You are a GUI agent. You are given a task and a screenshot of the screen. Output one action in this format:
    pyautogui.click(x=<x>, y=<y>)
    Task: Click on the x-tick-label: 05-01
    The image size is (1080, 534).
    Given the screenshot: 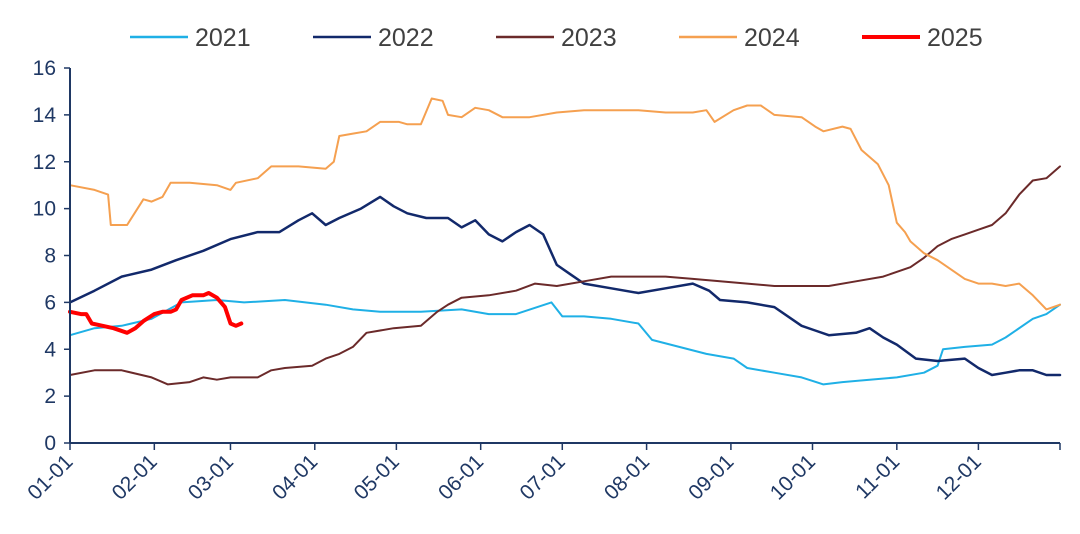 What is the action you would take?
    pyautogui.click(x=377, y=477)
    